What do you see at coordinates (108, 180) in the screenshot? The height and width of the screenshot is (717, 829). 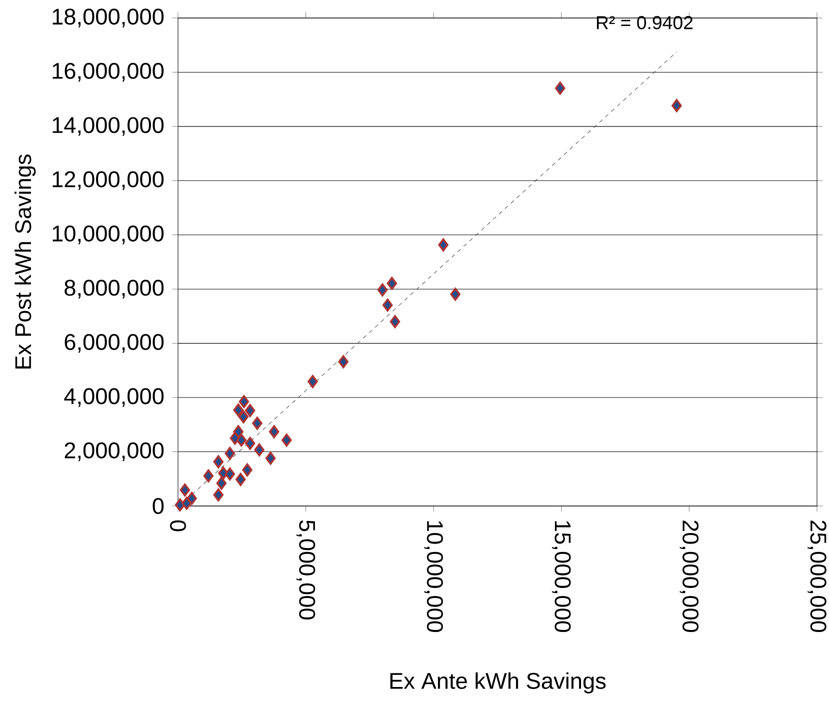 I see `y-tick-label: 12,000,000` at bounding box center [108, 180].